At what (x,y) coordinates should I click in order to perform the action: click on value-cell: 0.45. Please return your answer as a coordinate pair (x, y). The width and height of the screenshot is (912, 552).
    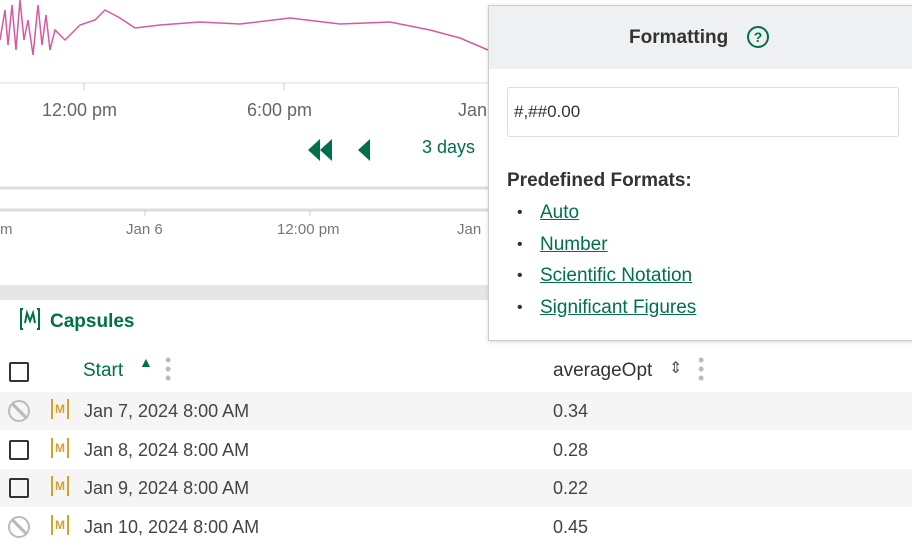
    Looking at the image, I should click on (571, 526).